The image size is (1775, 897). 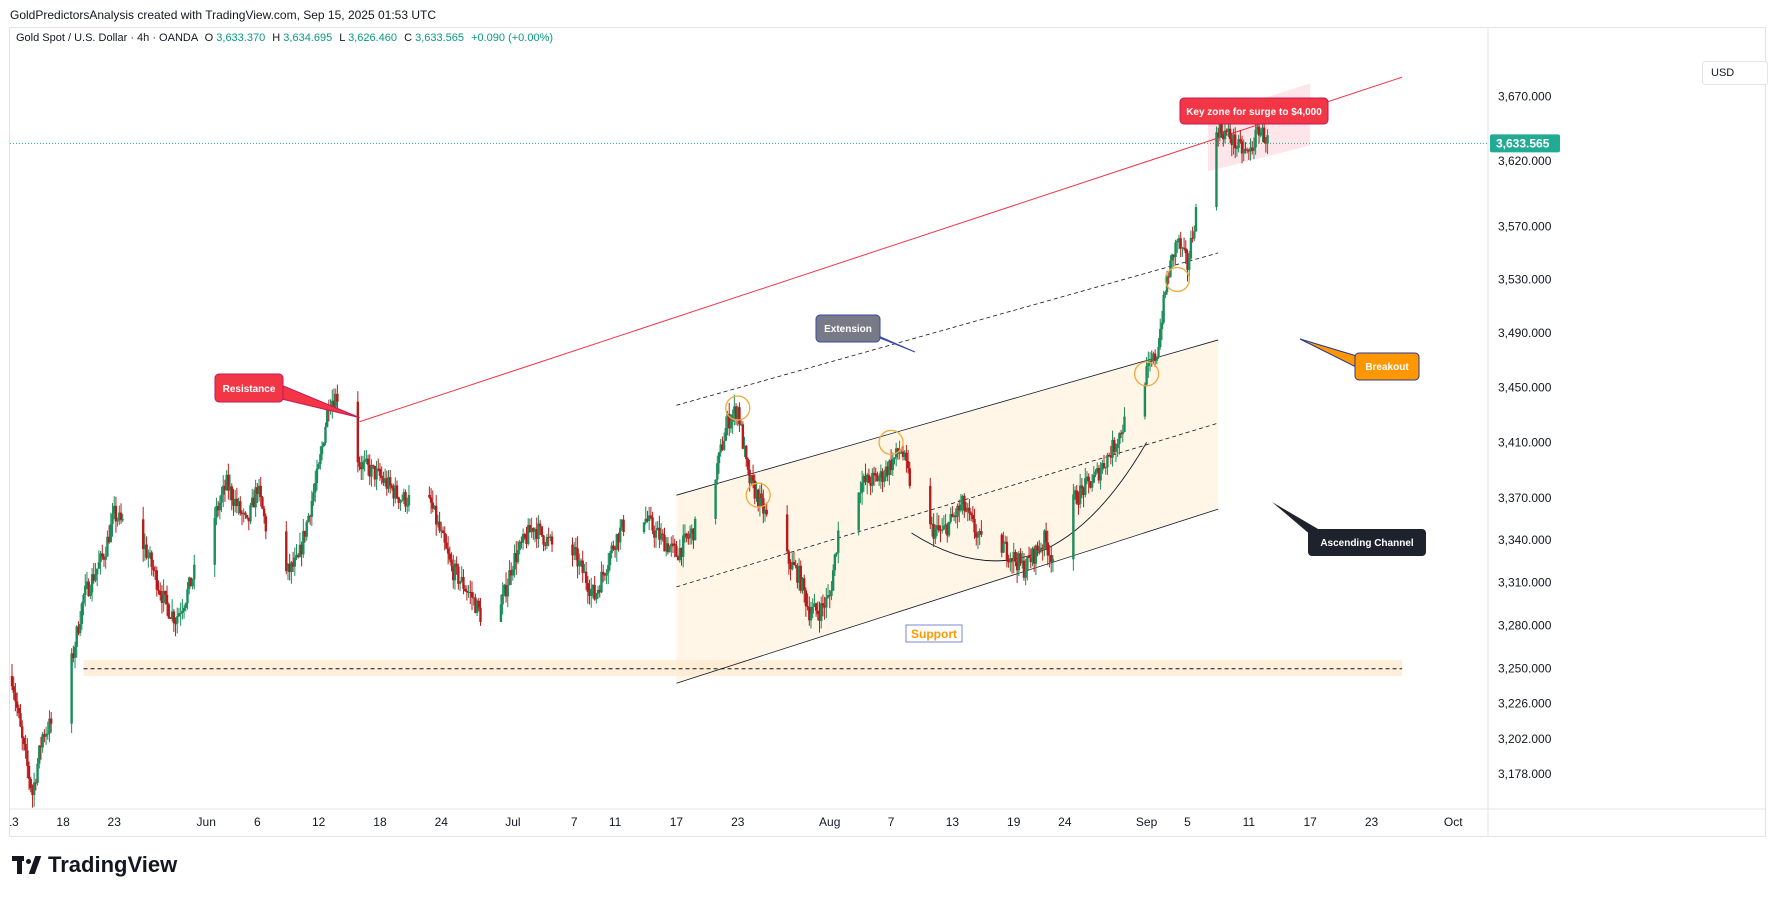 What do you see at coordinates (1147, 822) in the screenshot?
I see `time-tick-label: Sep` at bounding box center [1147, 822].